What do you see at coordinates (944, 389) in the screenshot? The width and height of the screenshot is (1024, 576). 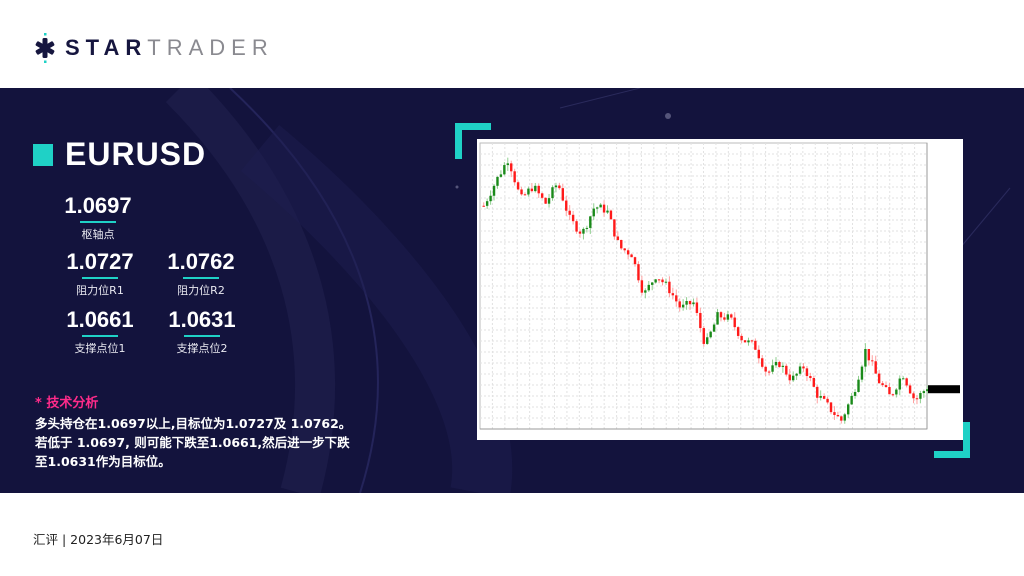 I see `current-price-marker` at bounding box center [944, 389].